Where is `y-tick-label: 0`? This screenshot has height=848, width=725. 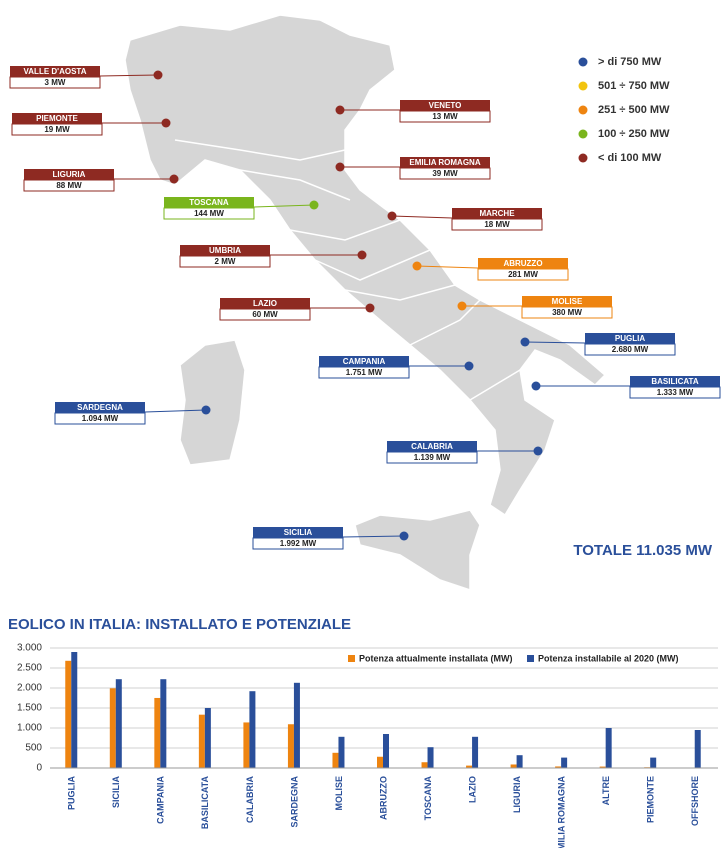
y-tick-label: 0 is located at coordinates (39, 768).